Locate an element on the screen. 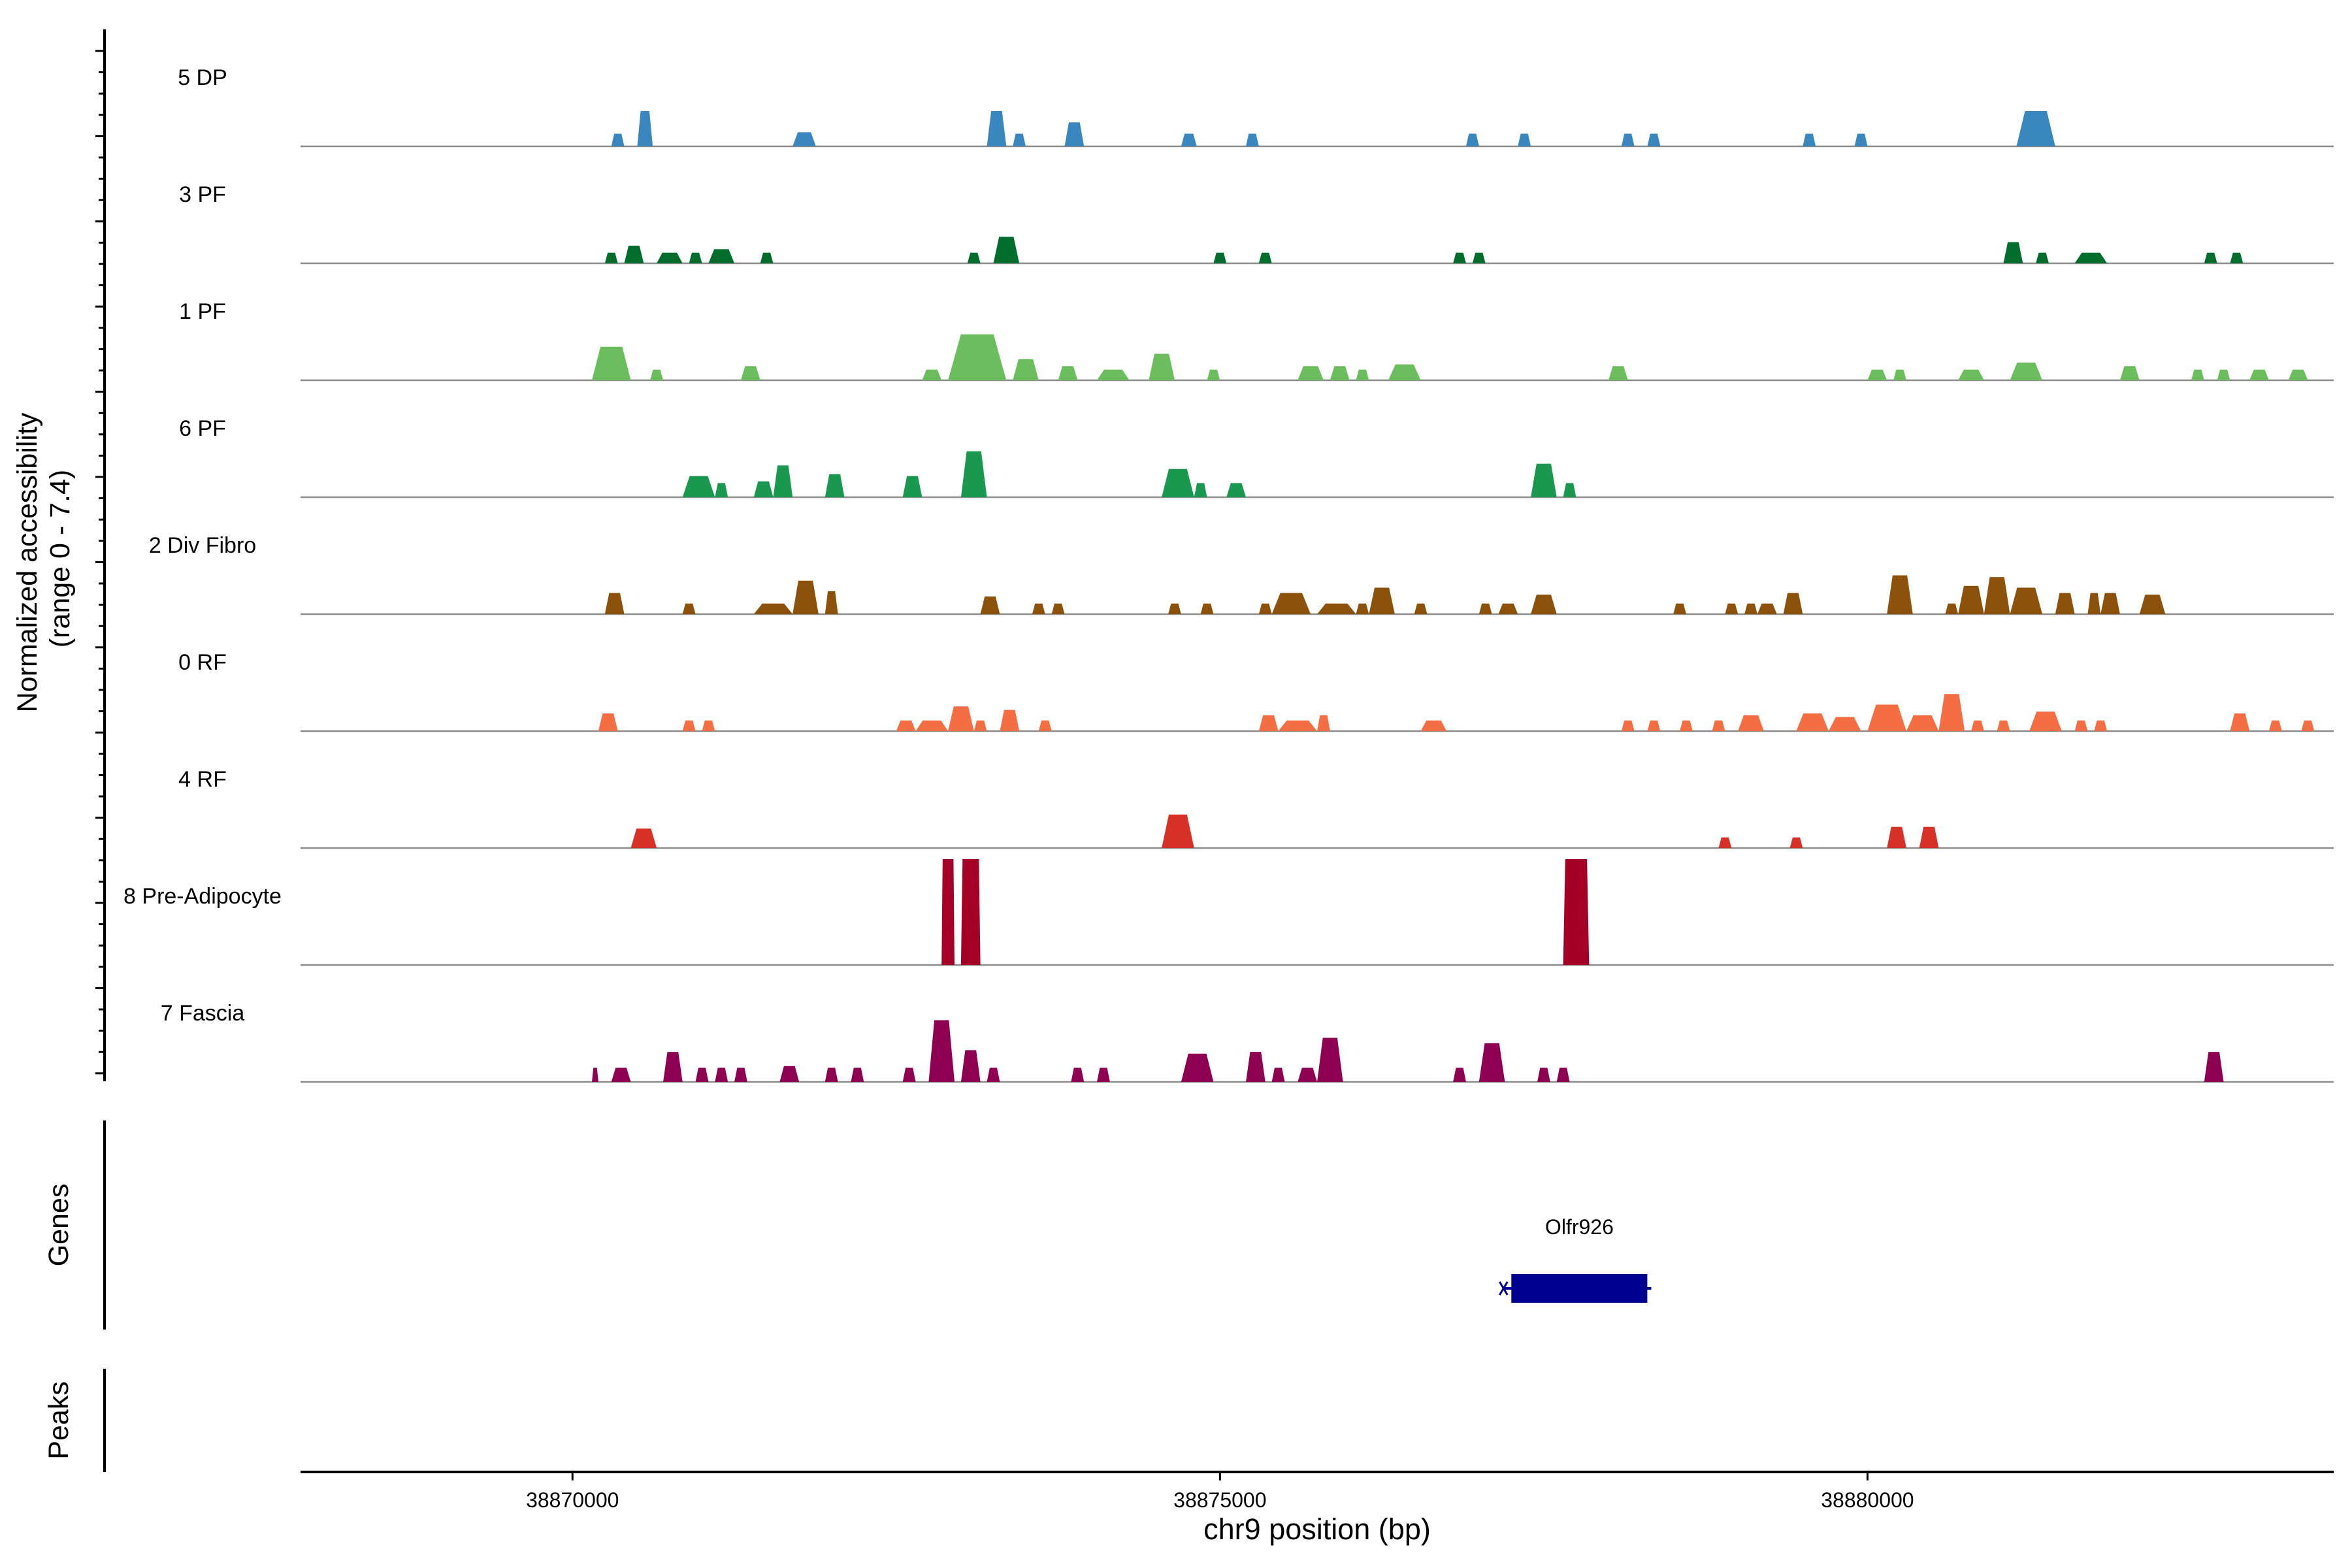 Image resolution: width=2352 pixels, height=1568 pixels. track-label: 3 PF is located at coordinates (202, 194).